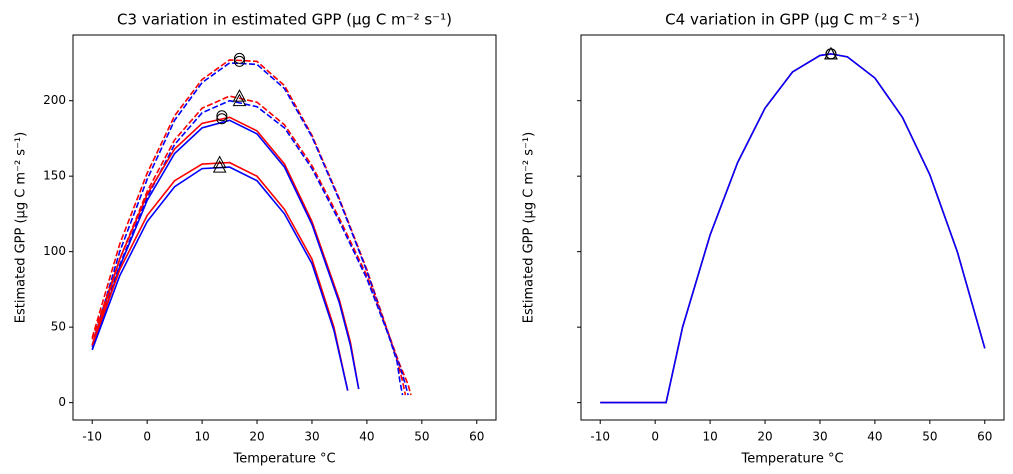 The image size is (1013, 474). I want to click on y-tick-label: 0, so click(62, 402).